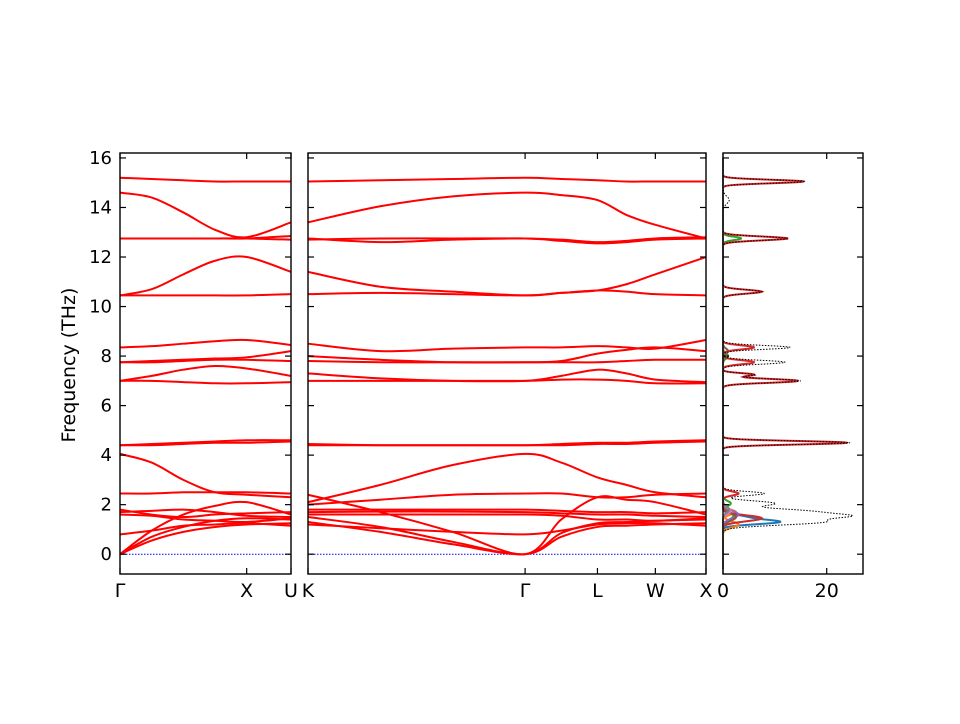 This screenshot has height=724, width=960. I want to click on y-tick-label: 0, so click(106, 554).